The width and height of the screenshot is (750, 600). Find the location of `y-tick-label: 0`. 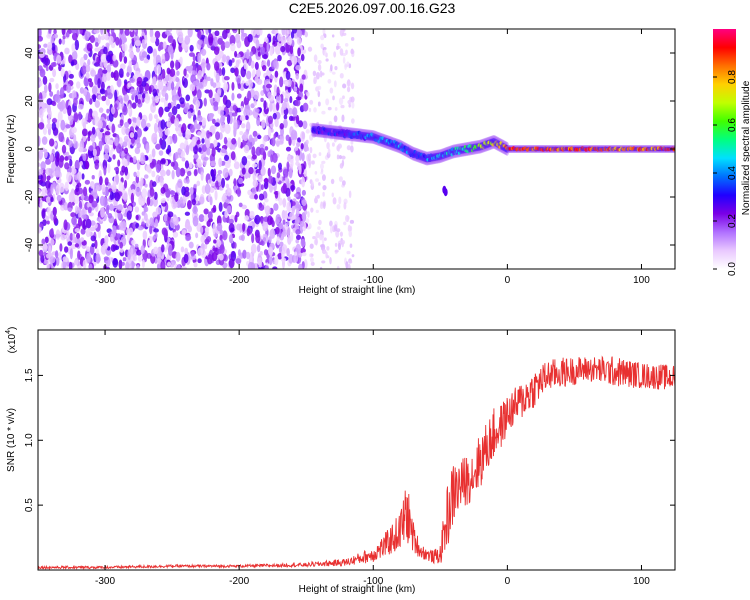

y-tick-label: 0 is located at coordinates (29, 149).